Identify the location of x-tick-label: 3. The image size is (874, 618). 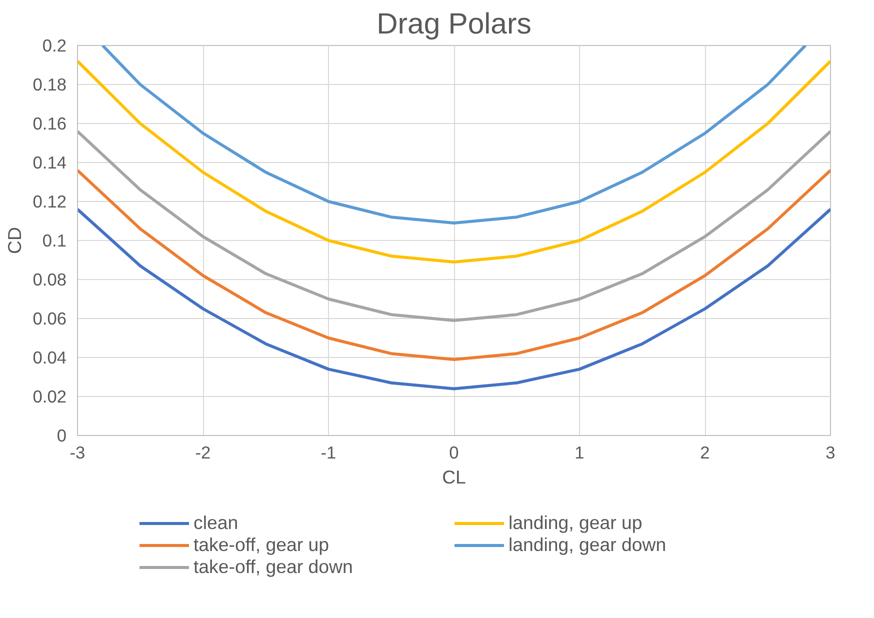
(831, 452).